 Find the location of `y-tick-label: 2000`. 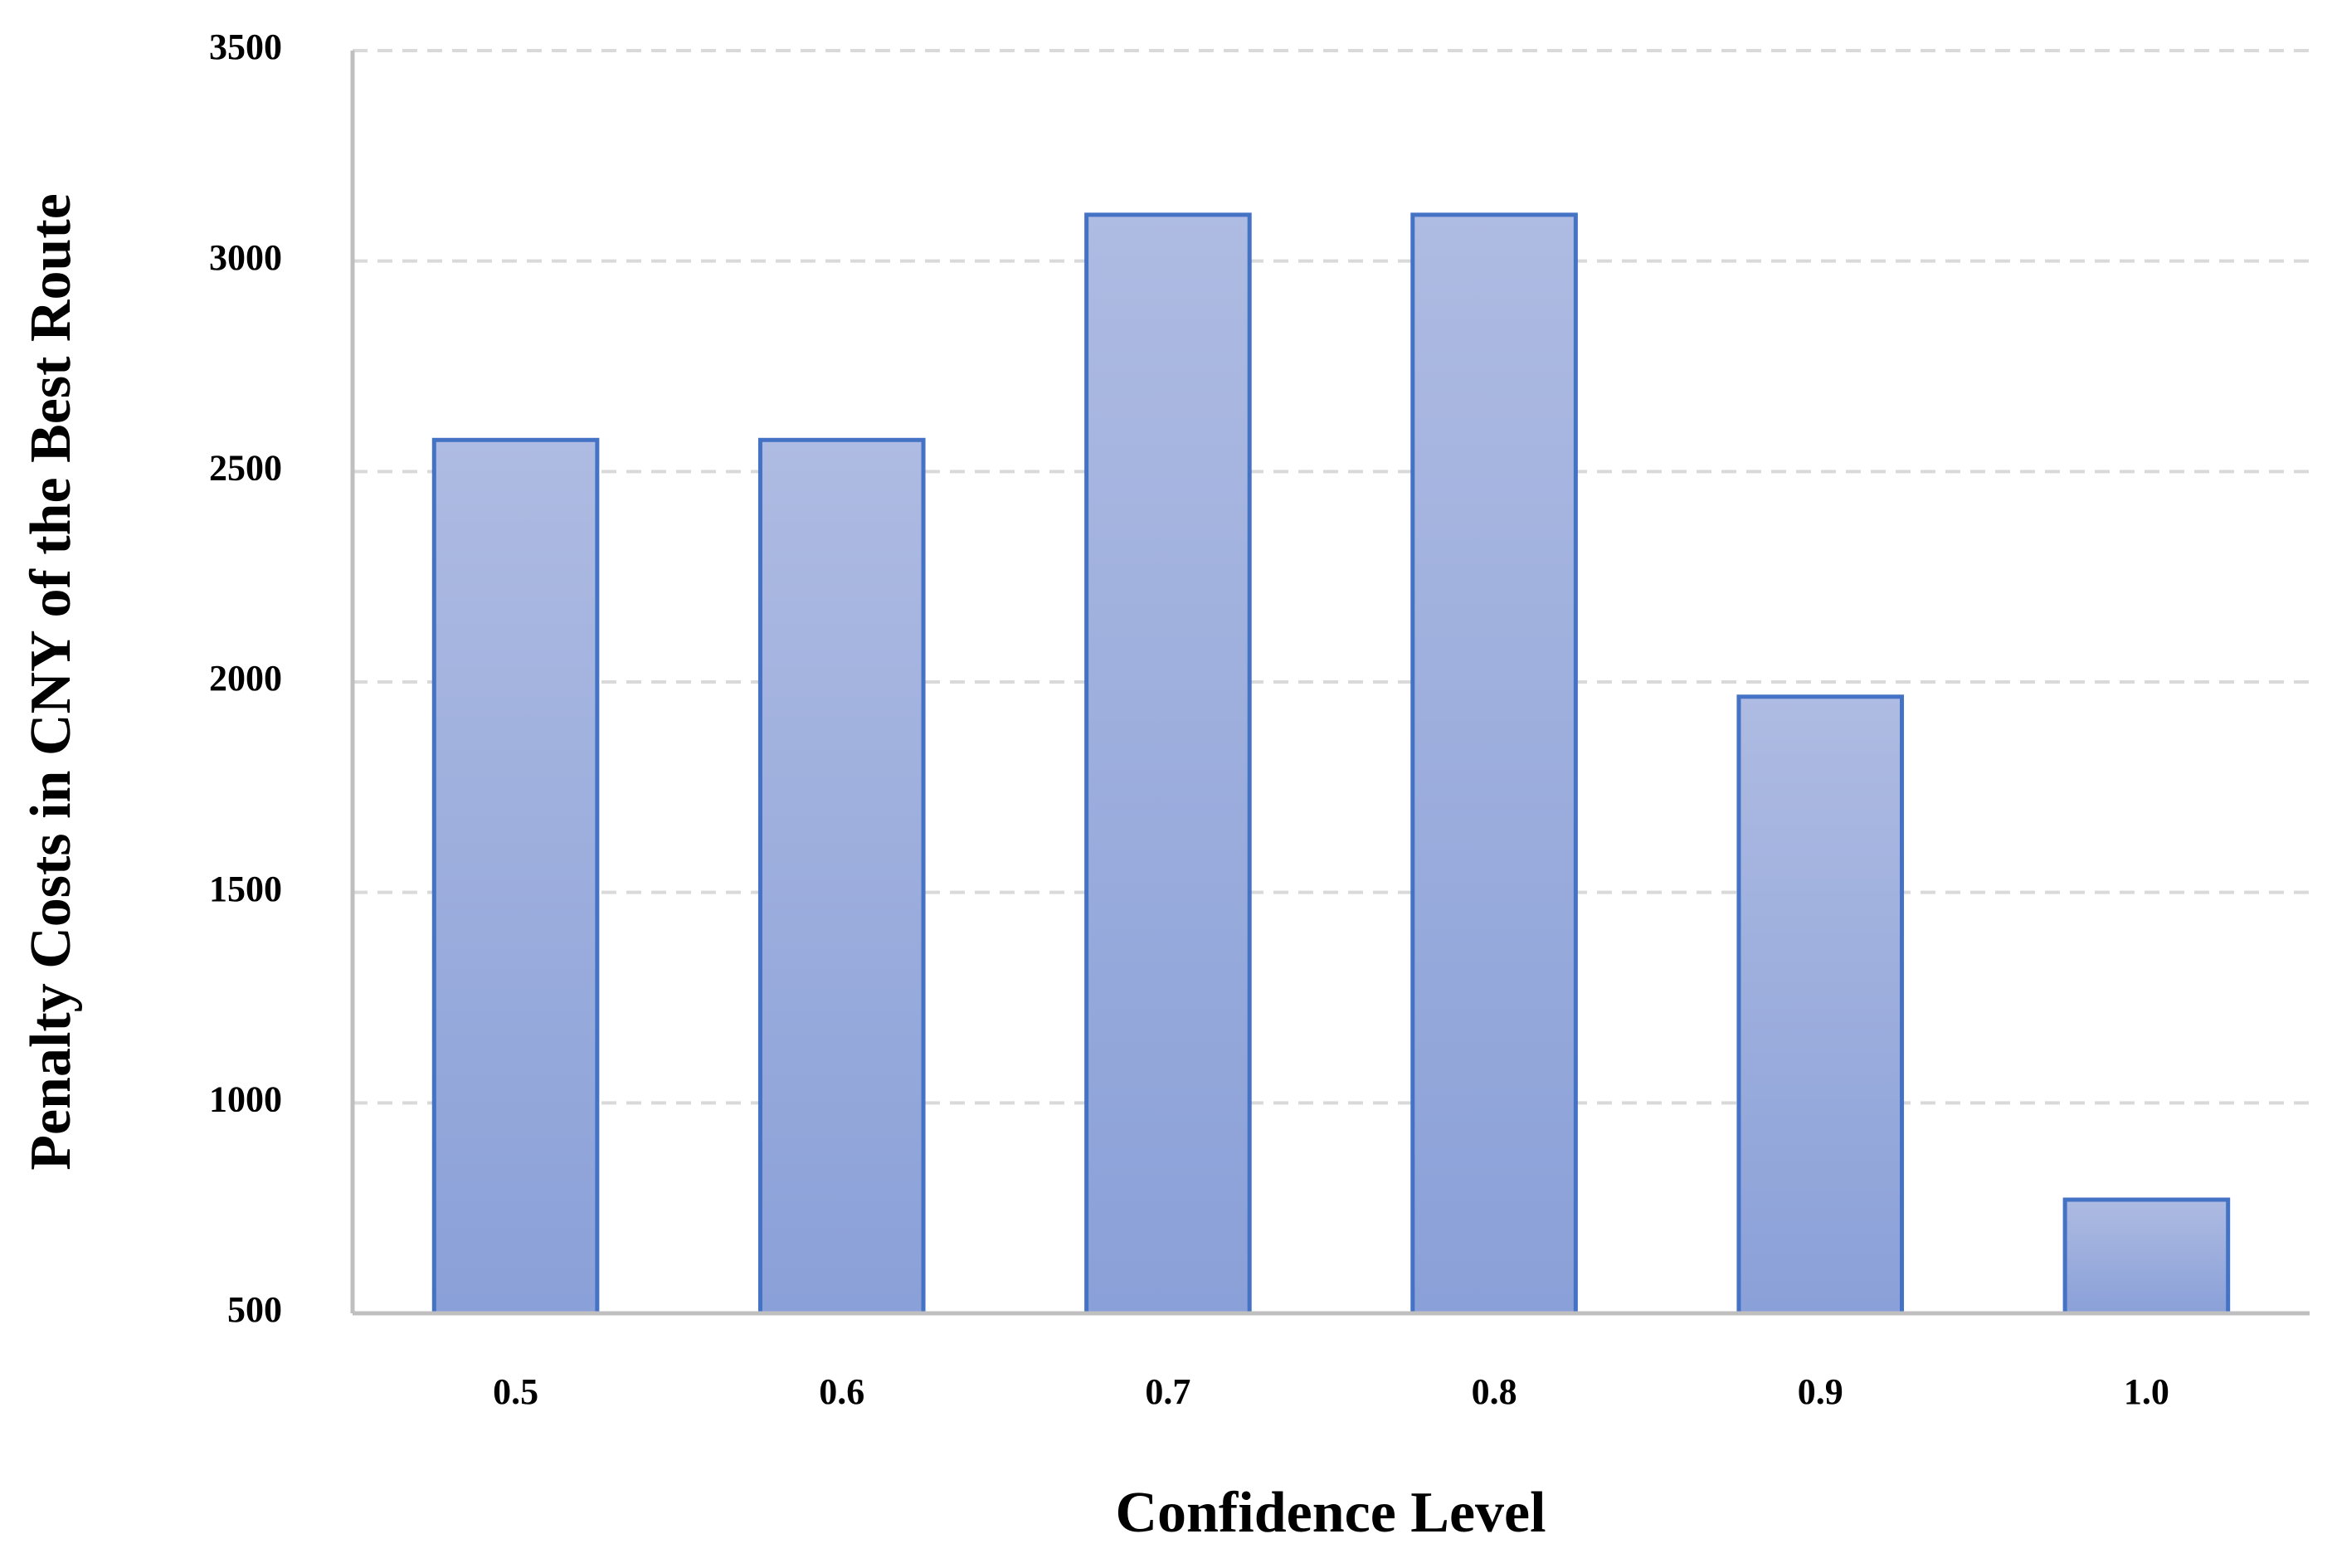

y-tick-label: 2000 is located at coordinates (245, 678).